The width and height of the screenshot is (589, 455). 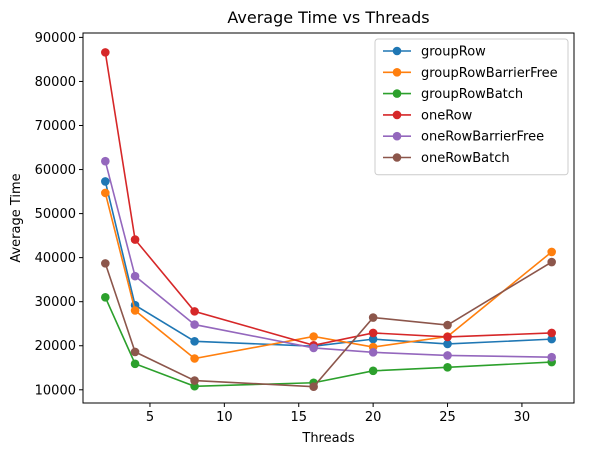 What do you see at coordinates (150, 417) in the screenshot?
I see `x-tick-label: 5` at bounding box center [150, 417].